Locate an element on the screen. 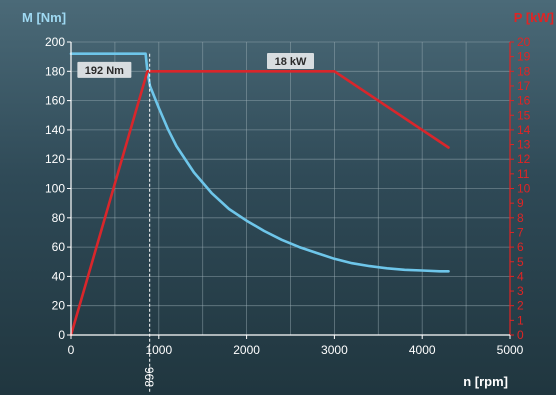 Image resolution: width=556 pixels, height=395 pixels. right-axis-title: P [kW] is located at coordinates (534, 17).